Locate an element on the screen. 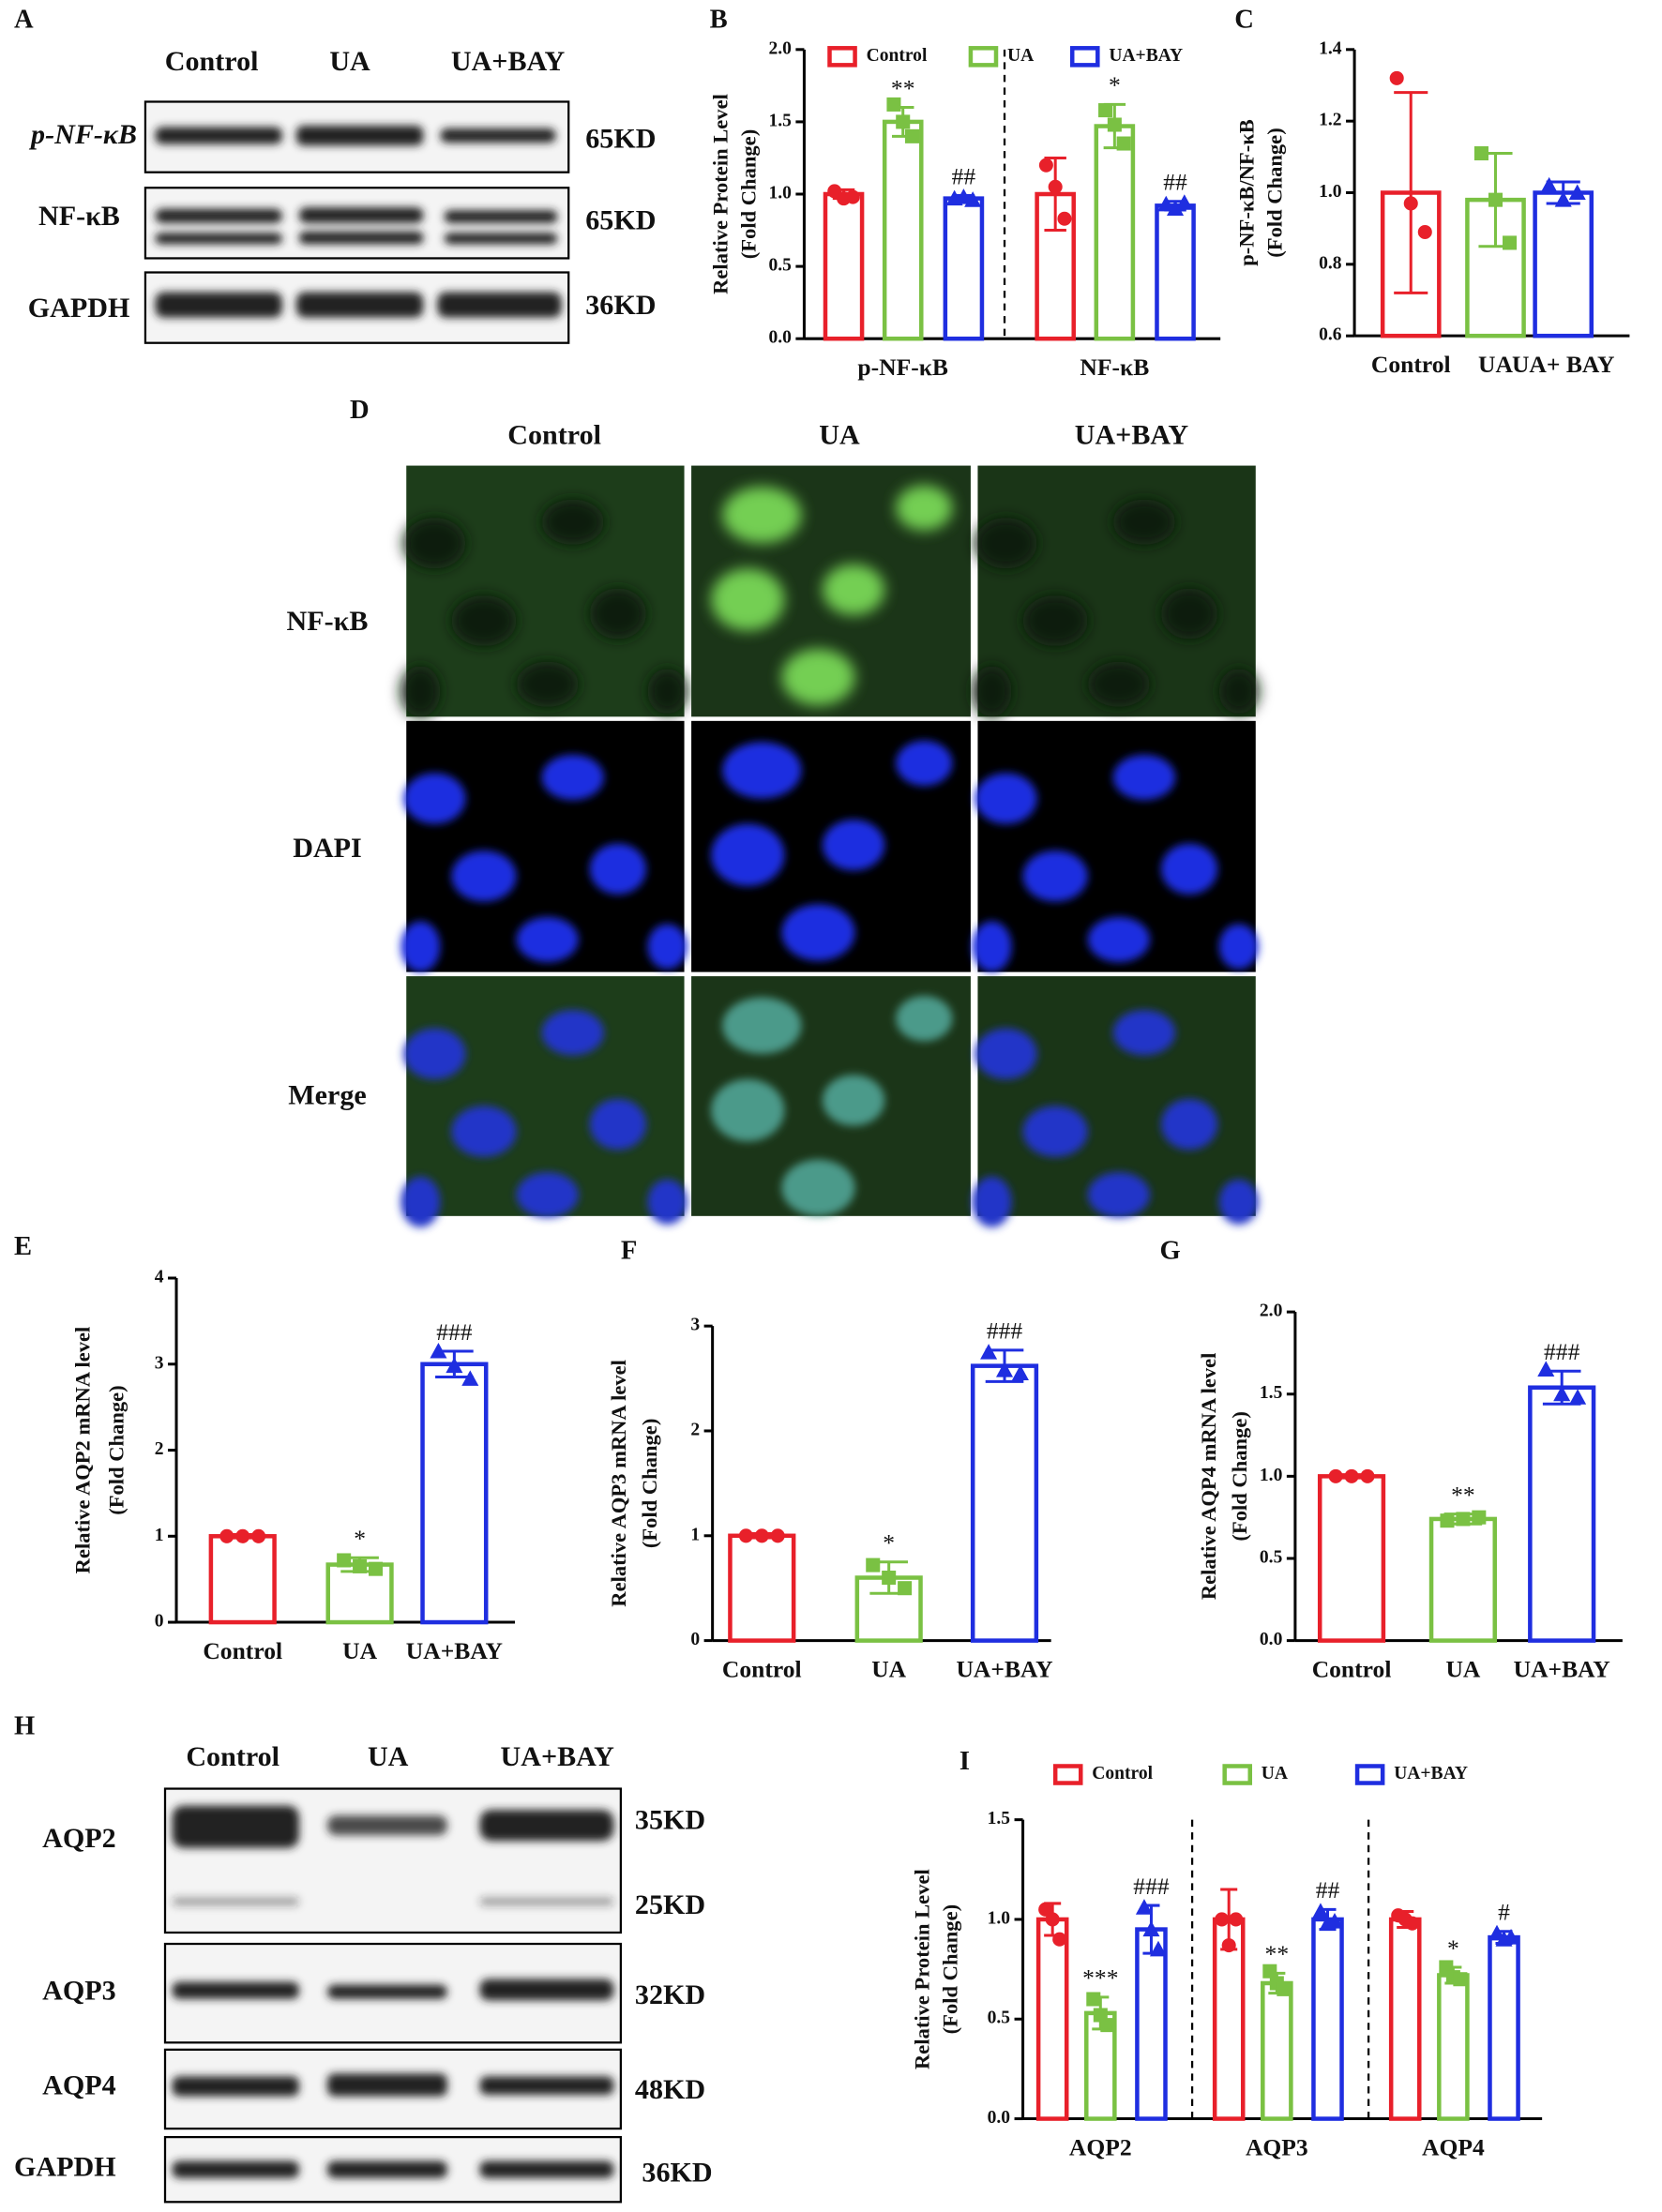 Image resolution: width=1662 pixels, height=2212 pixels. y-tick-label: 1.5 is located at coordinates (999, 1818).